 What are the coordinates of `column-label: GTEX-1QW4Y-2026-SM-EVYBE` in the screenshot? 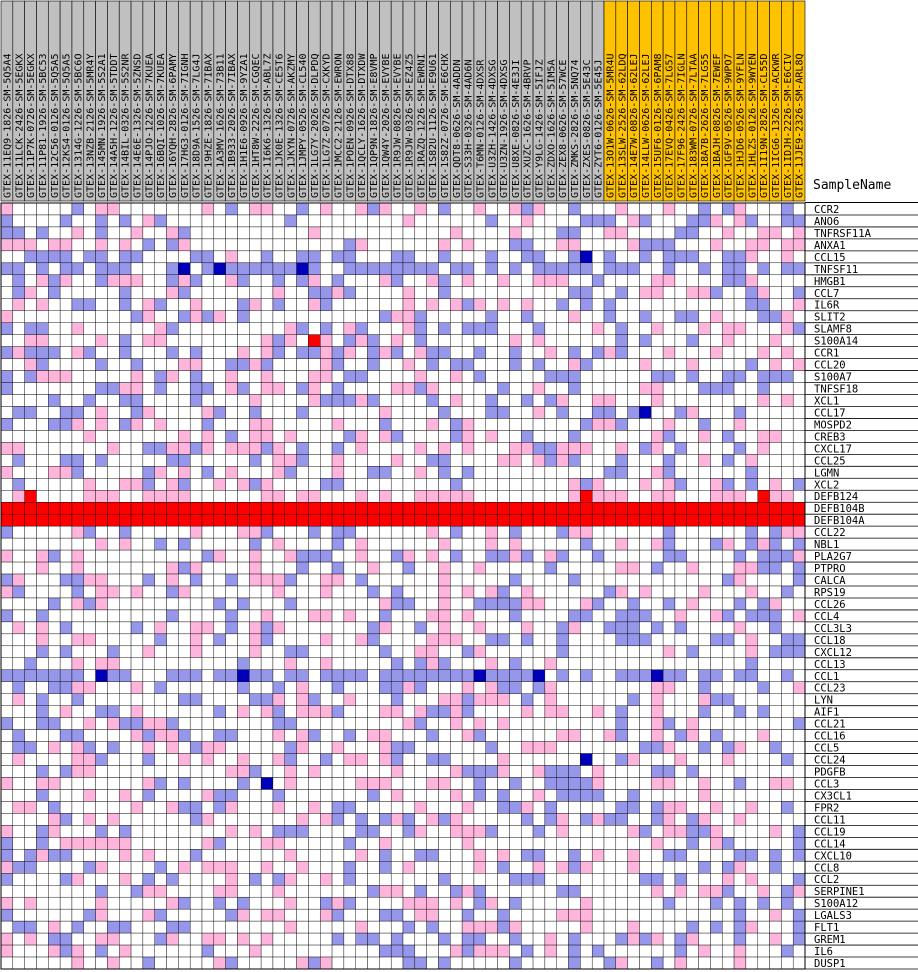 It's located at (386, 125).